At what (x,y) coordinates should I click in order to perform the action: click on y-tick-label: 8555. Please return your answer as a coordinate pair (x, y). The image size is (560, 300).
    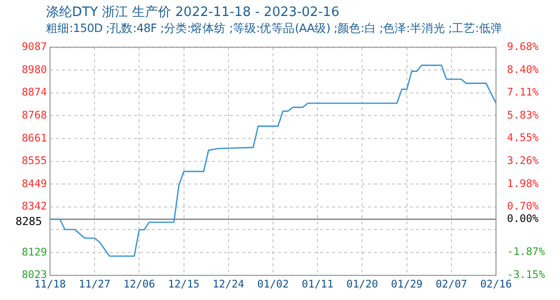
    Looking at the image, I should click on (34, 161).